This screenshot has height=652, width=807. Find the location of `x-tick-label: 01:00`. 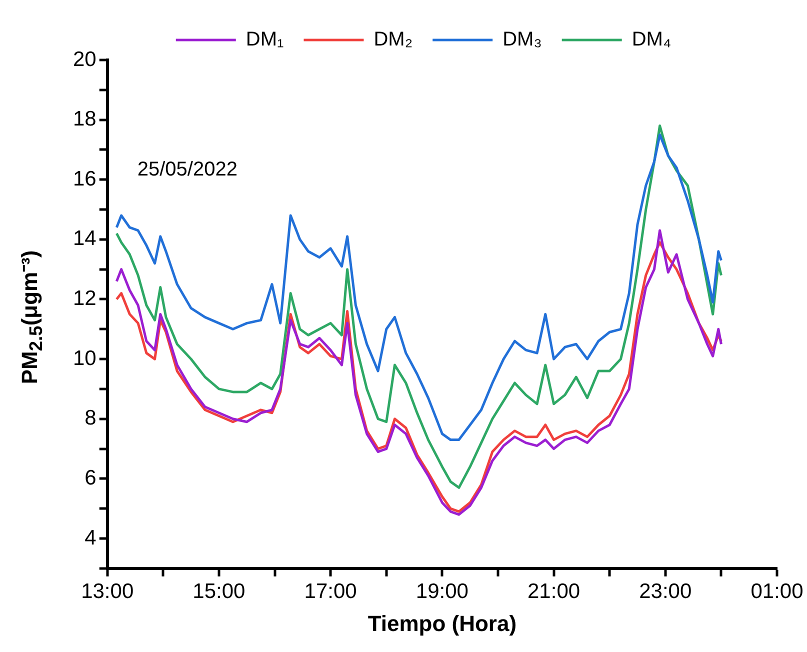

x-tick-label: 01:00 is located at coordinates (777, 591).